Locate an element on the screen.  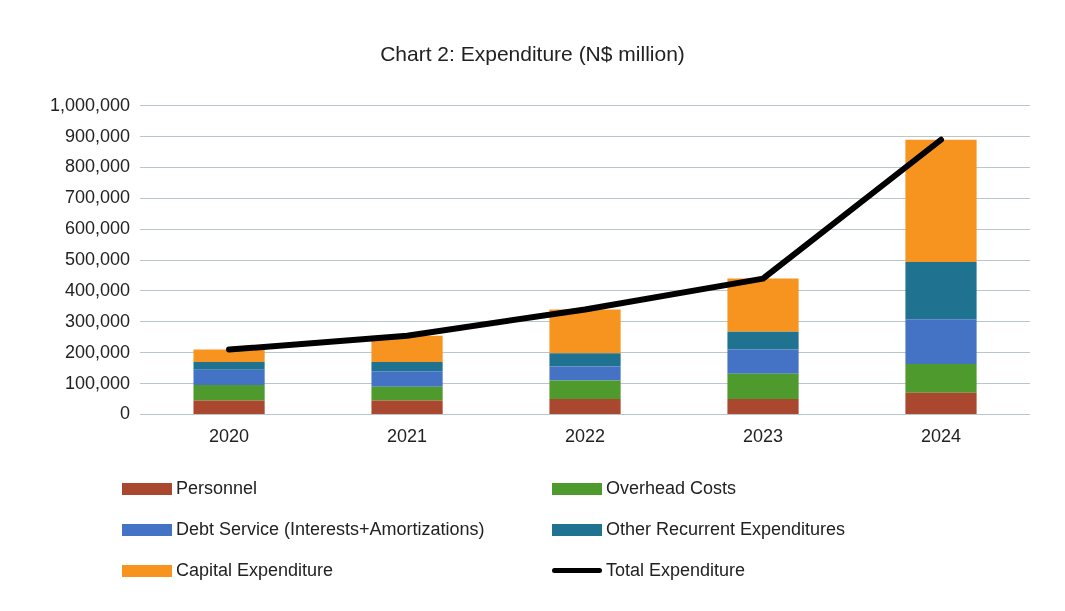
x-tick-label: 2024 is located at coordinates (941, 436).